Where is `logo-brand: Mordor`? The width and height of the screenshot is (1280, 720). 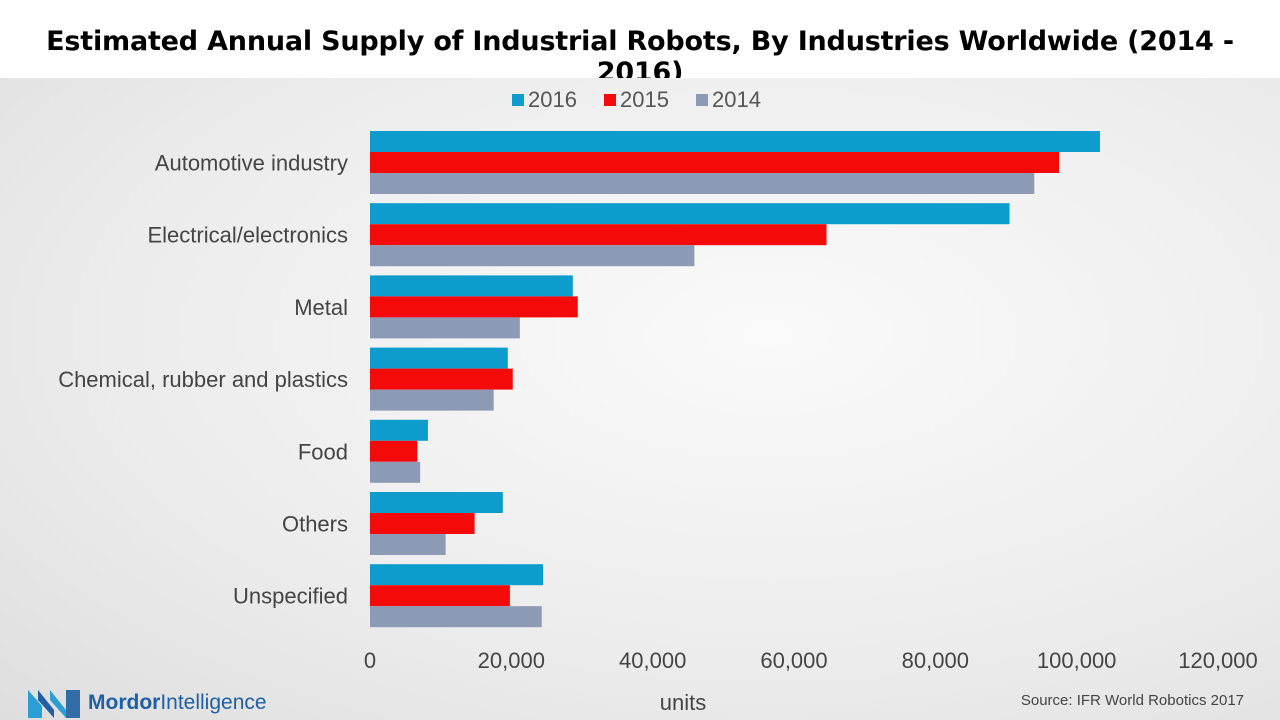 logo-brand: Mordor is located at coordinates (124, 702).